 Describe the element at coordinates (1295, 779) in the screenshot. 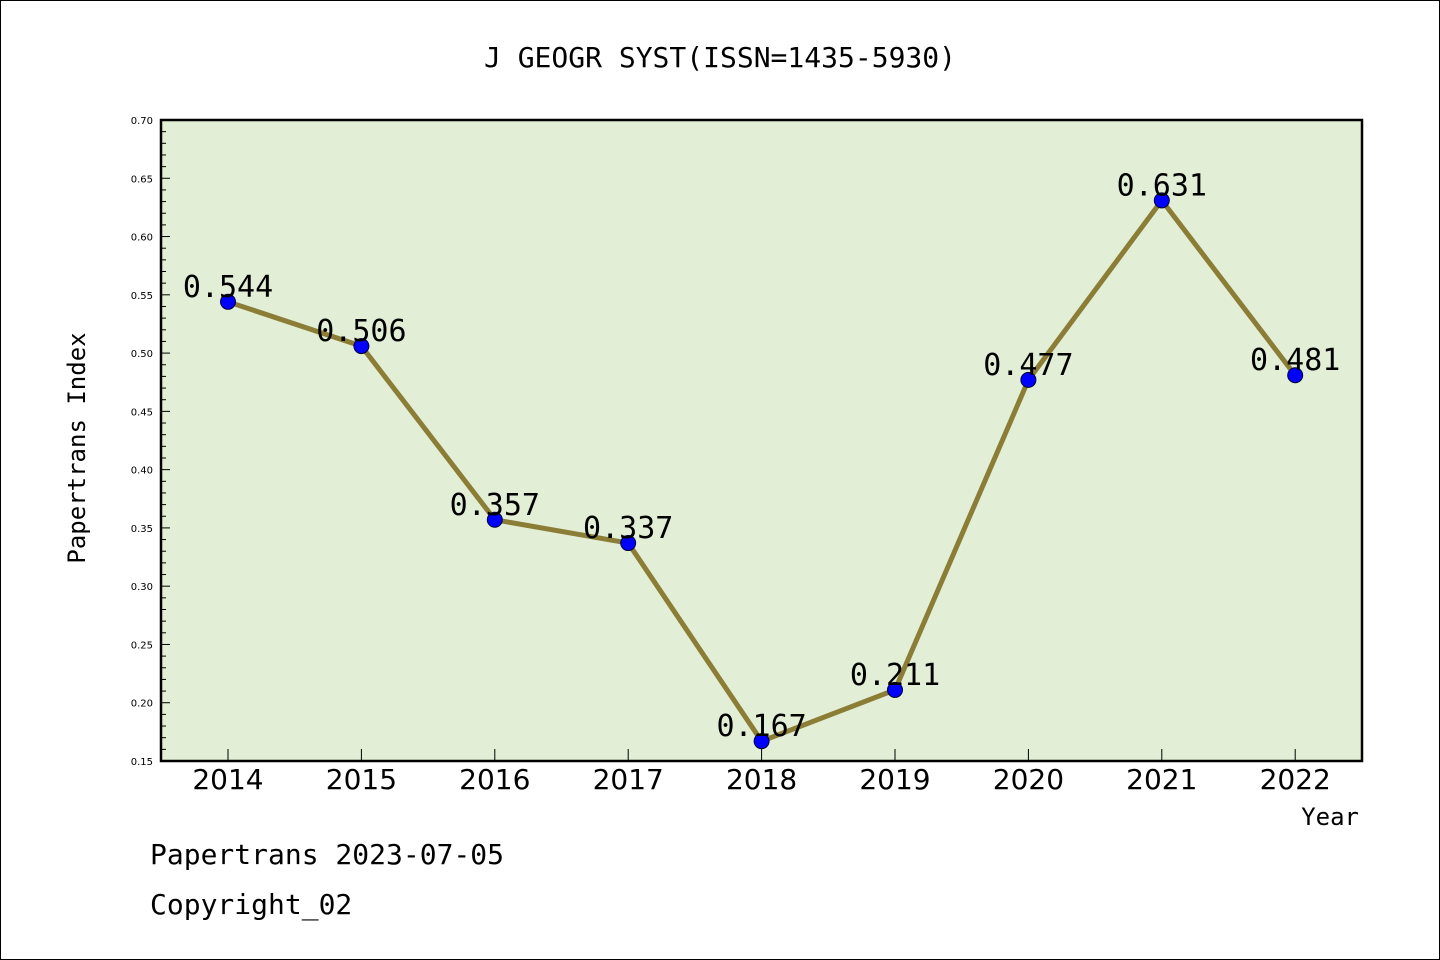

I see `x-tick-label: 2022` at that location.